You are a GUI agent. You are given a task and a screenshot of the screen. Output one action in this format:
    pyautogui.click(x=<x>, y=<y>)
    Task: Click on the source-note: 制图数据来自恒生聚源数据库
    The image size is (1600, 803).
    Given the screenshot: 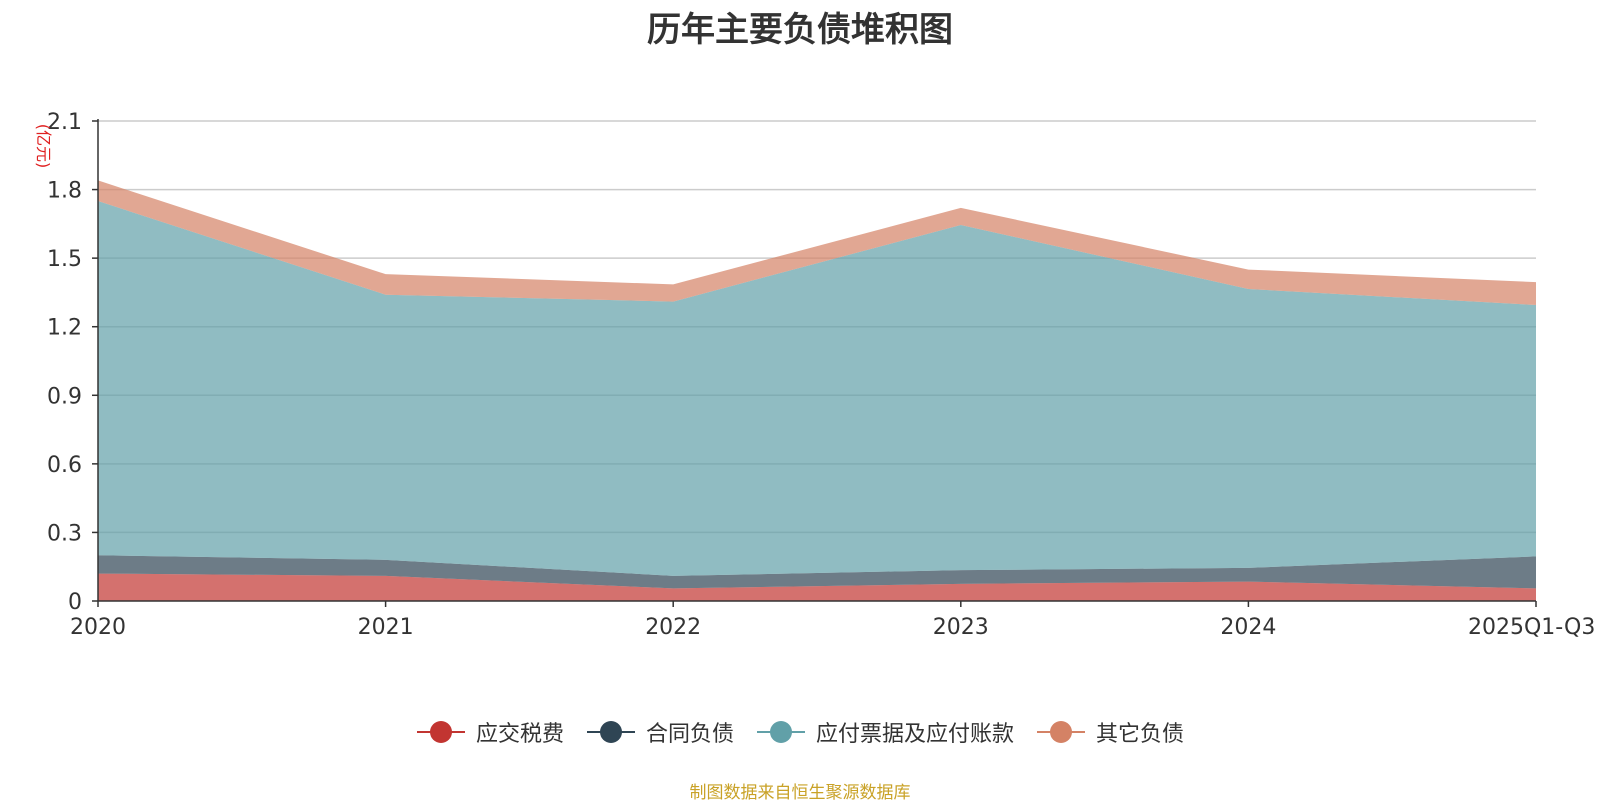 What is the action you would take?
    pyautogui.click(x=800, y=793)
    